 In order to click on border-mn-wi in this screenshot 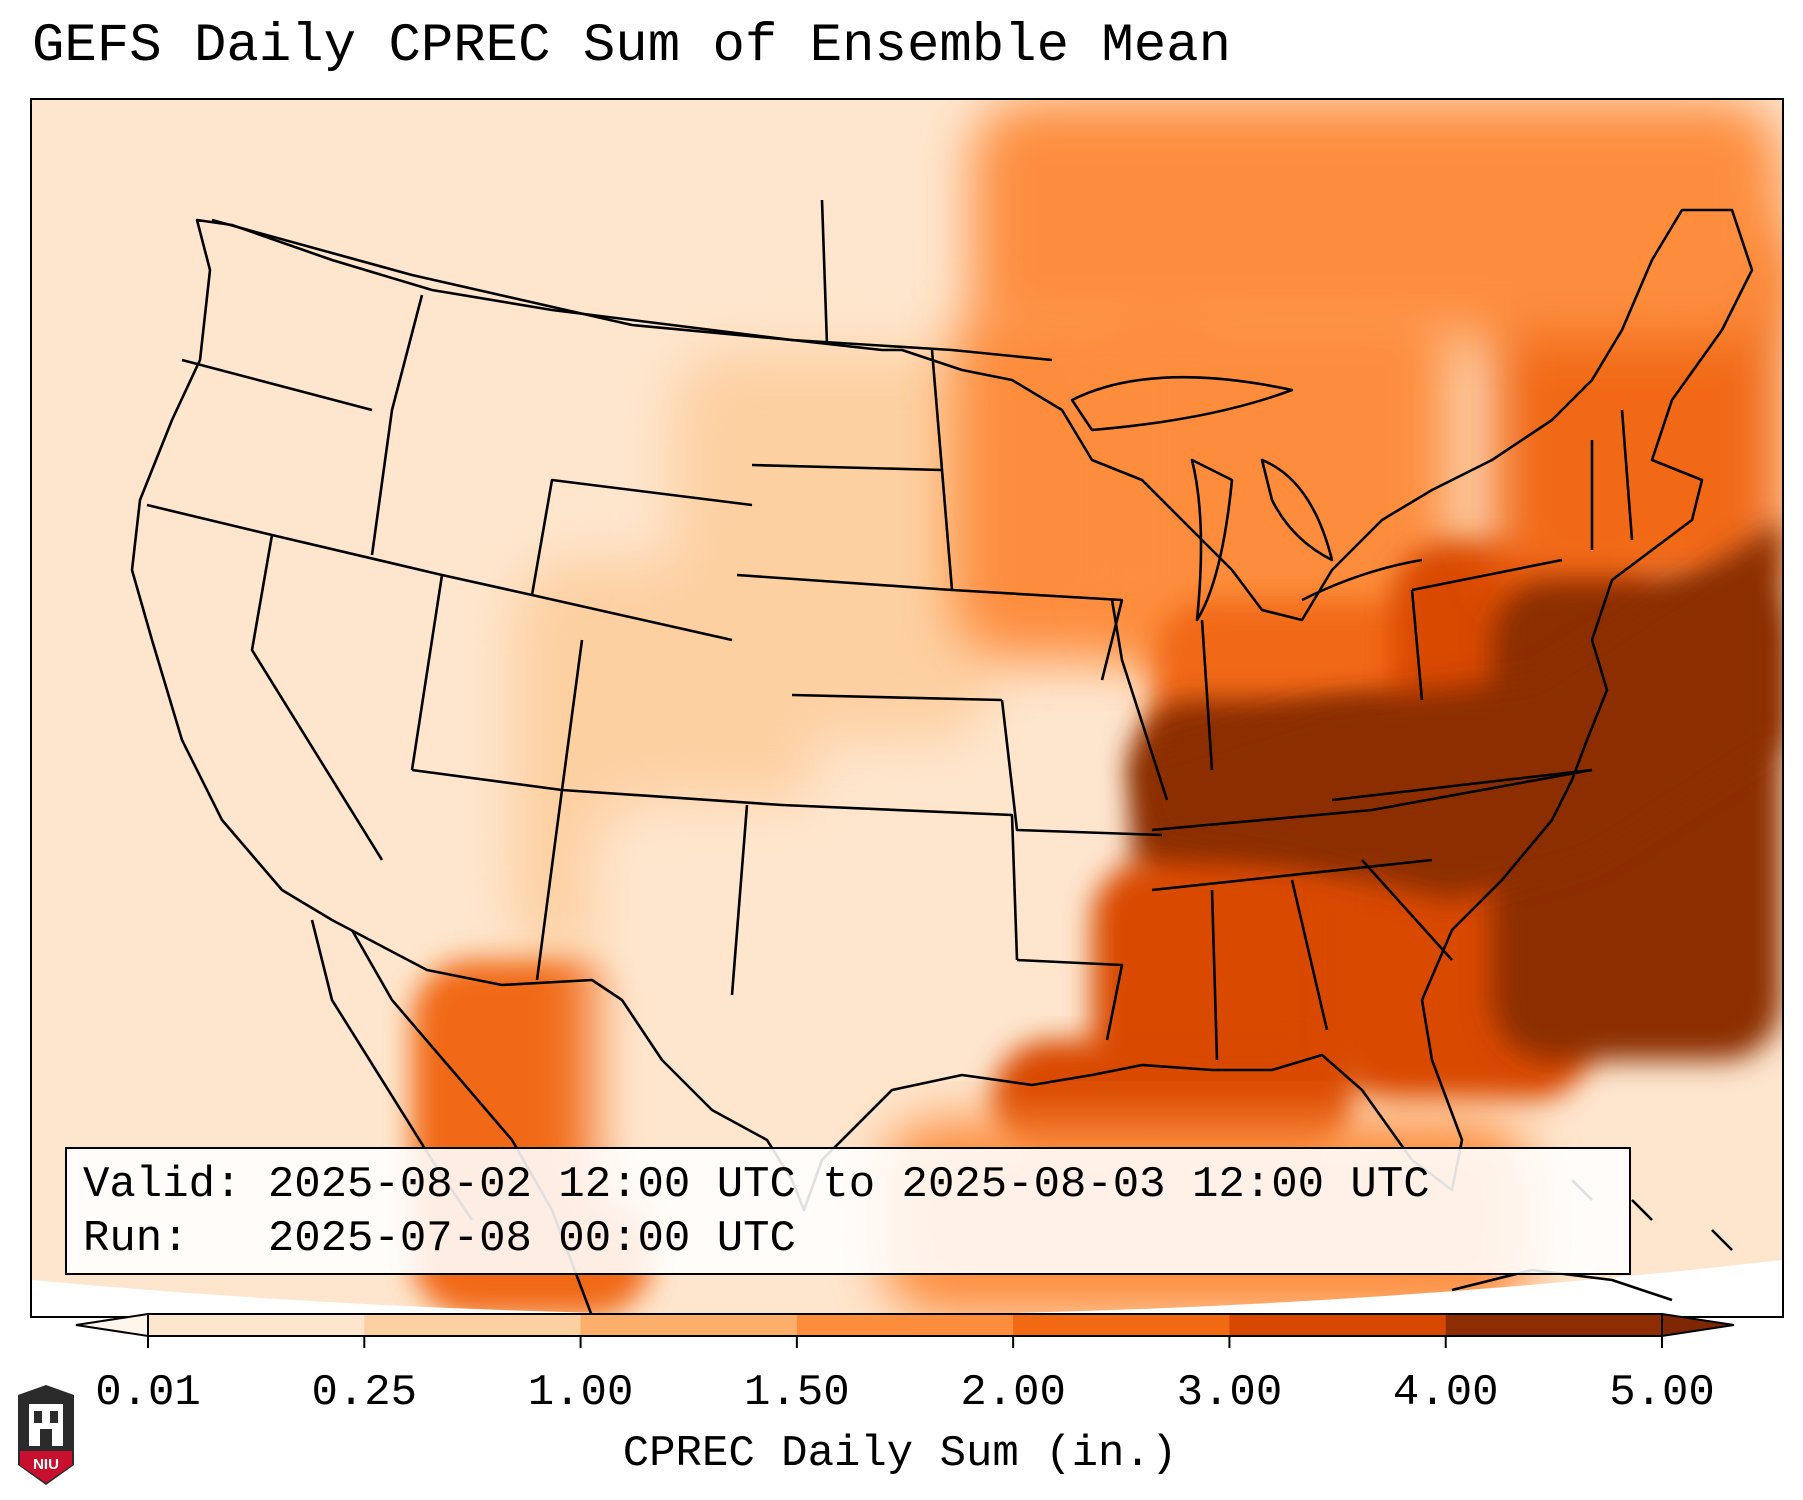, I will do `click(942, 470)`.